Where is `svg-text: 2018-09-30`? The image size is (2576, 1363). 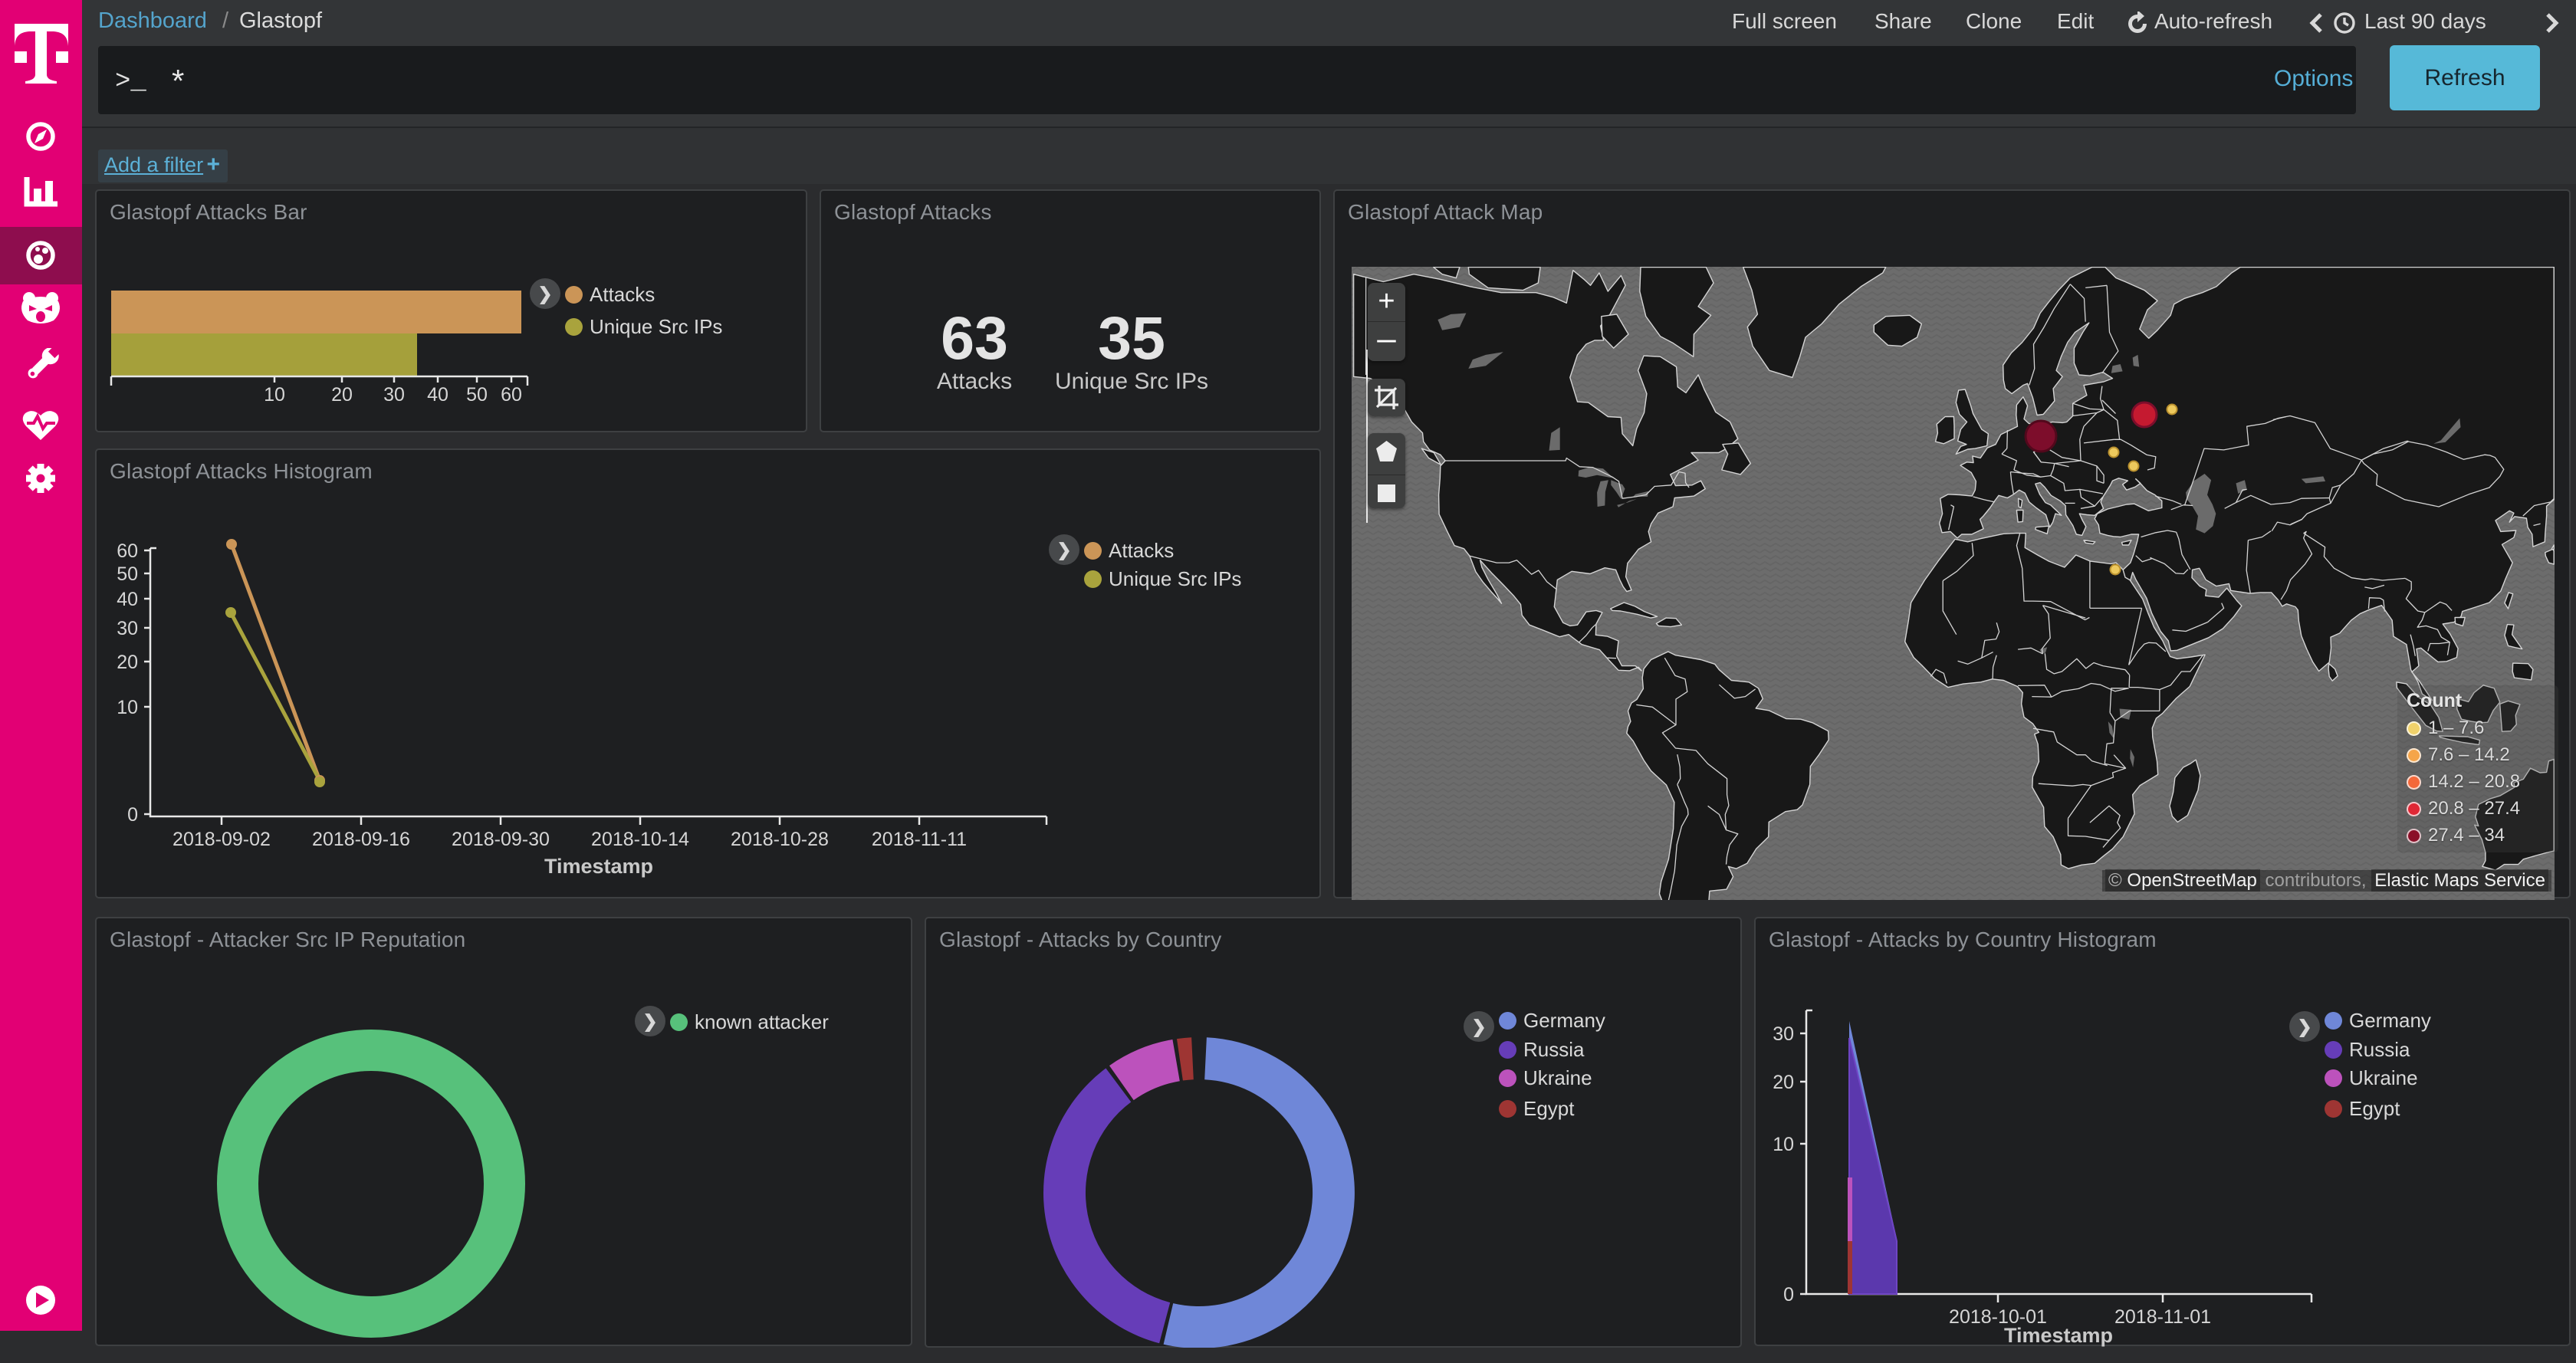
svg-text: 2018-09-30 is located at coordinates (501, 840).